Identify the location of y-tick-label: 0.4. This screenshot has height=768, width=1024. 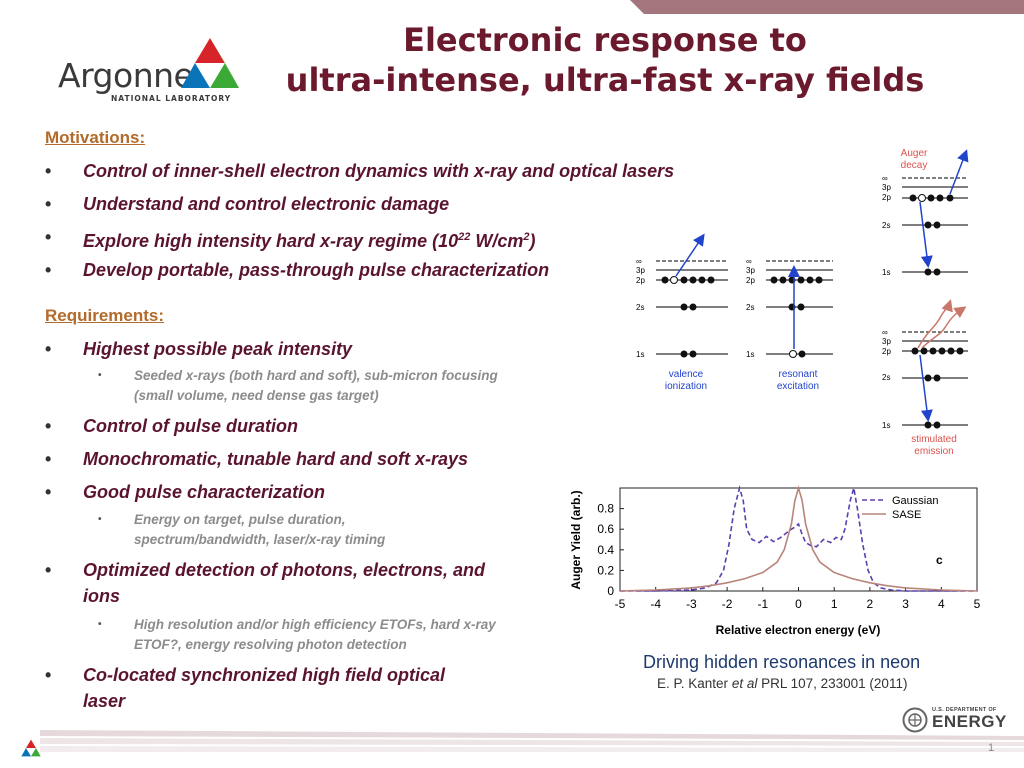
(605, 550).